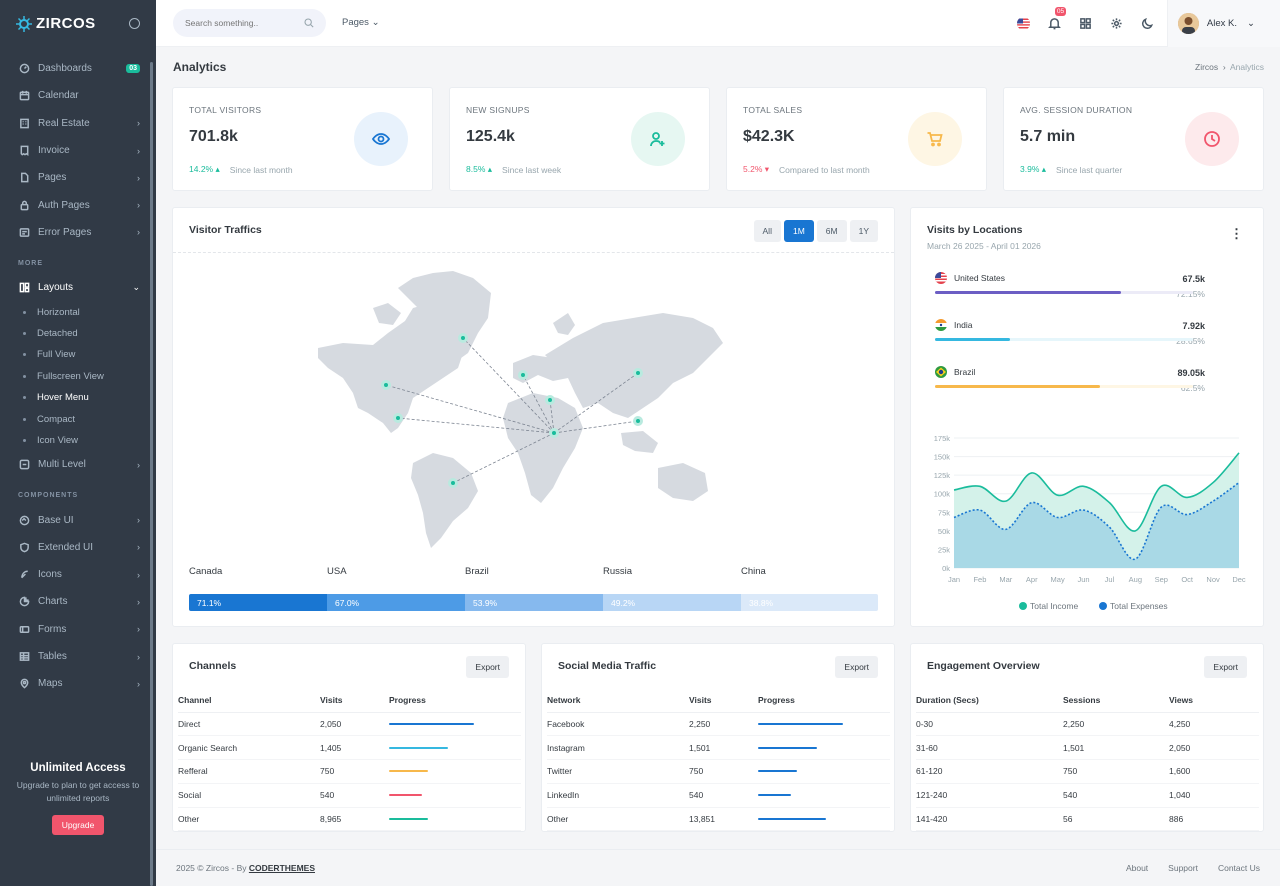  Describe the element at coordinates (78, 656) in the screenshot. I see `sidebar-item-tables: Tables ›` at that location.